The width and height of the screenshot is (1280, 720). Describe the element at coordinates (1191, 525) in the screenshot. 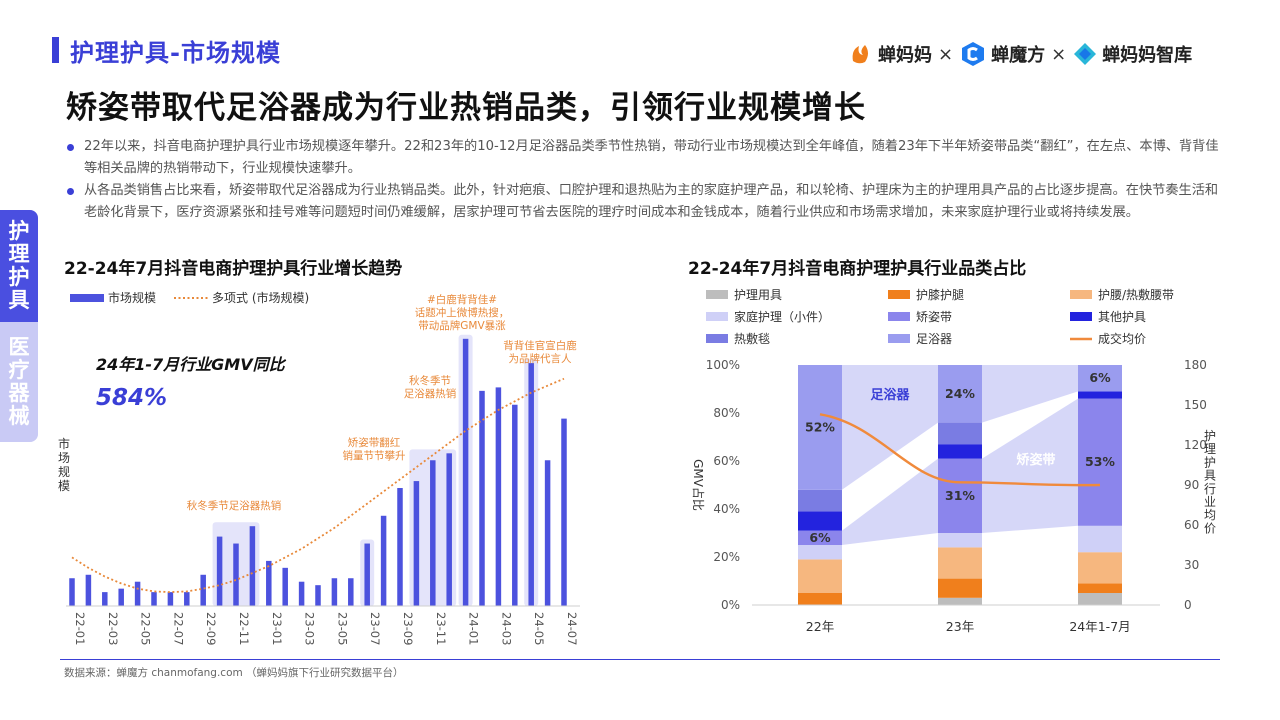

I see `y2-tick-label: 60` at that location.